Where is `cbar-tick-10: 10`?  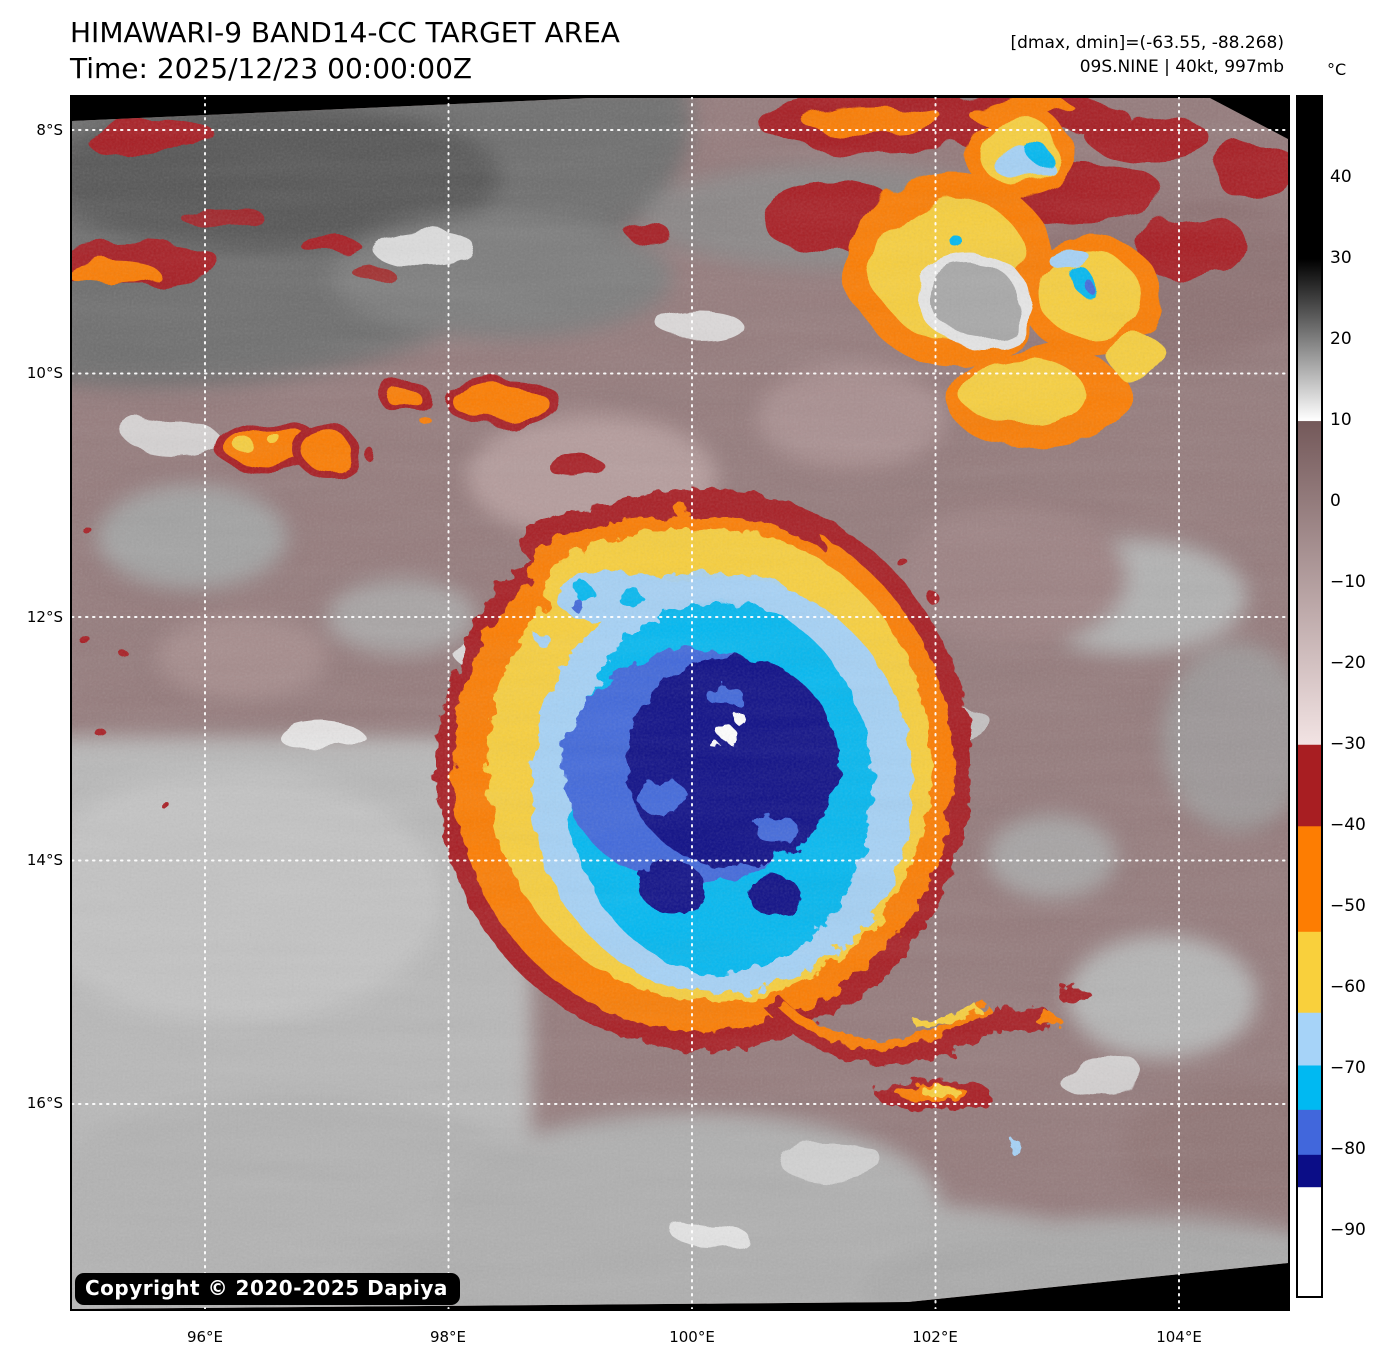
cbar-tick-10: 10 is located at coordinates (1341, 420).